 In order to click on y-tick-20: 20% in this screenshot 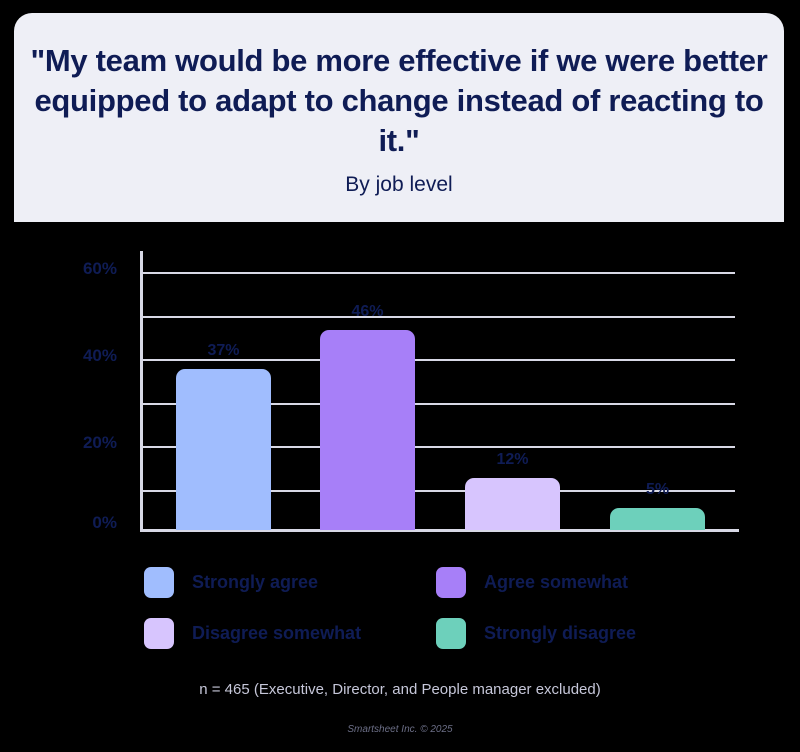, I will do `click(99, 442)`.